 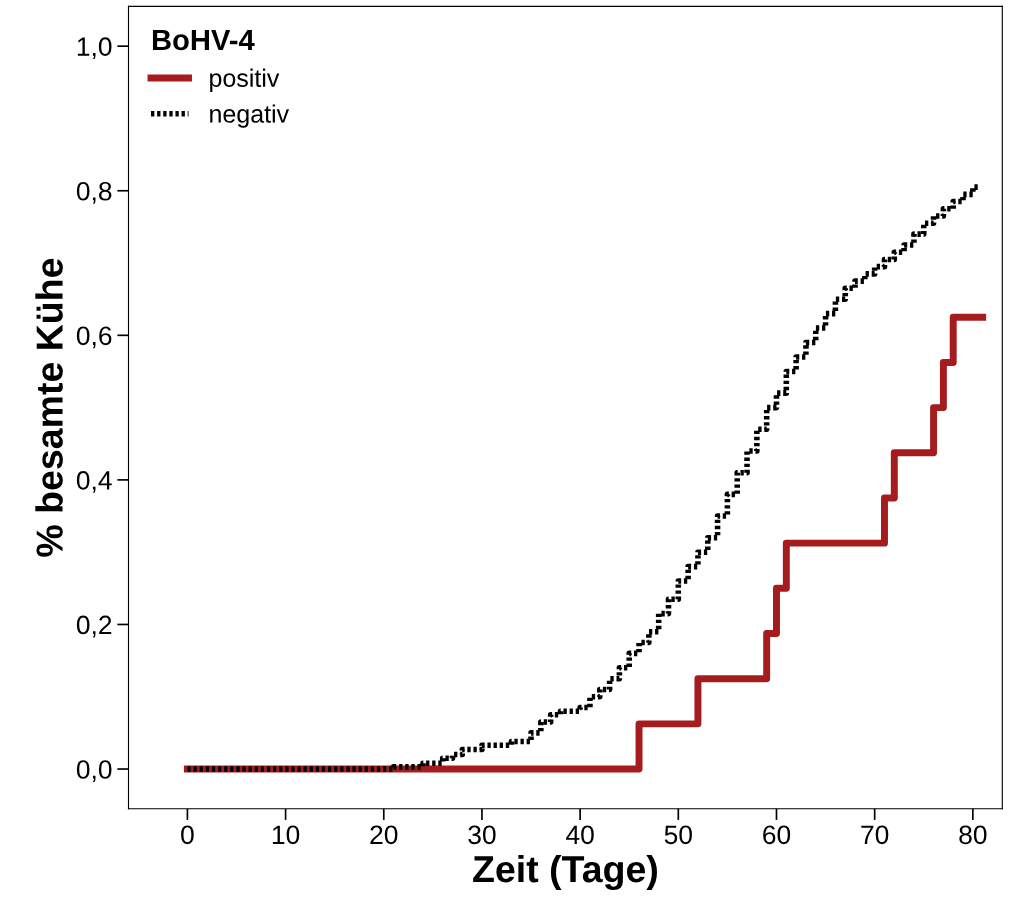 I want to click on y-tick-label: 1,0, so click(x=94, y=48).